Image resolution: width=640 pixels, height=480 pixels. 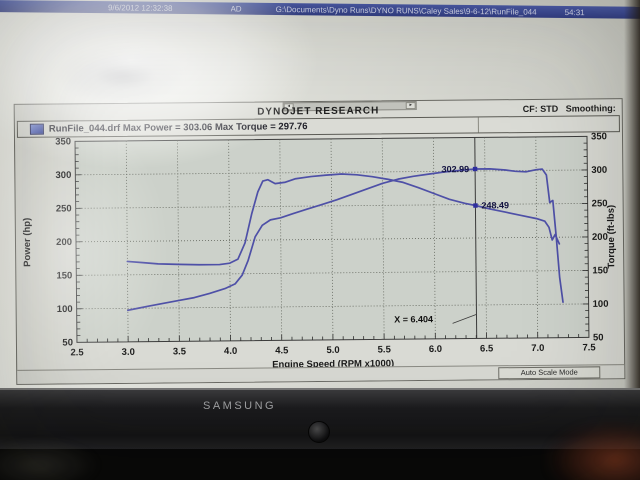 I want to click on y-axis-label-left: 350, so click(x=63, y=141).